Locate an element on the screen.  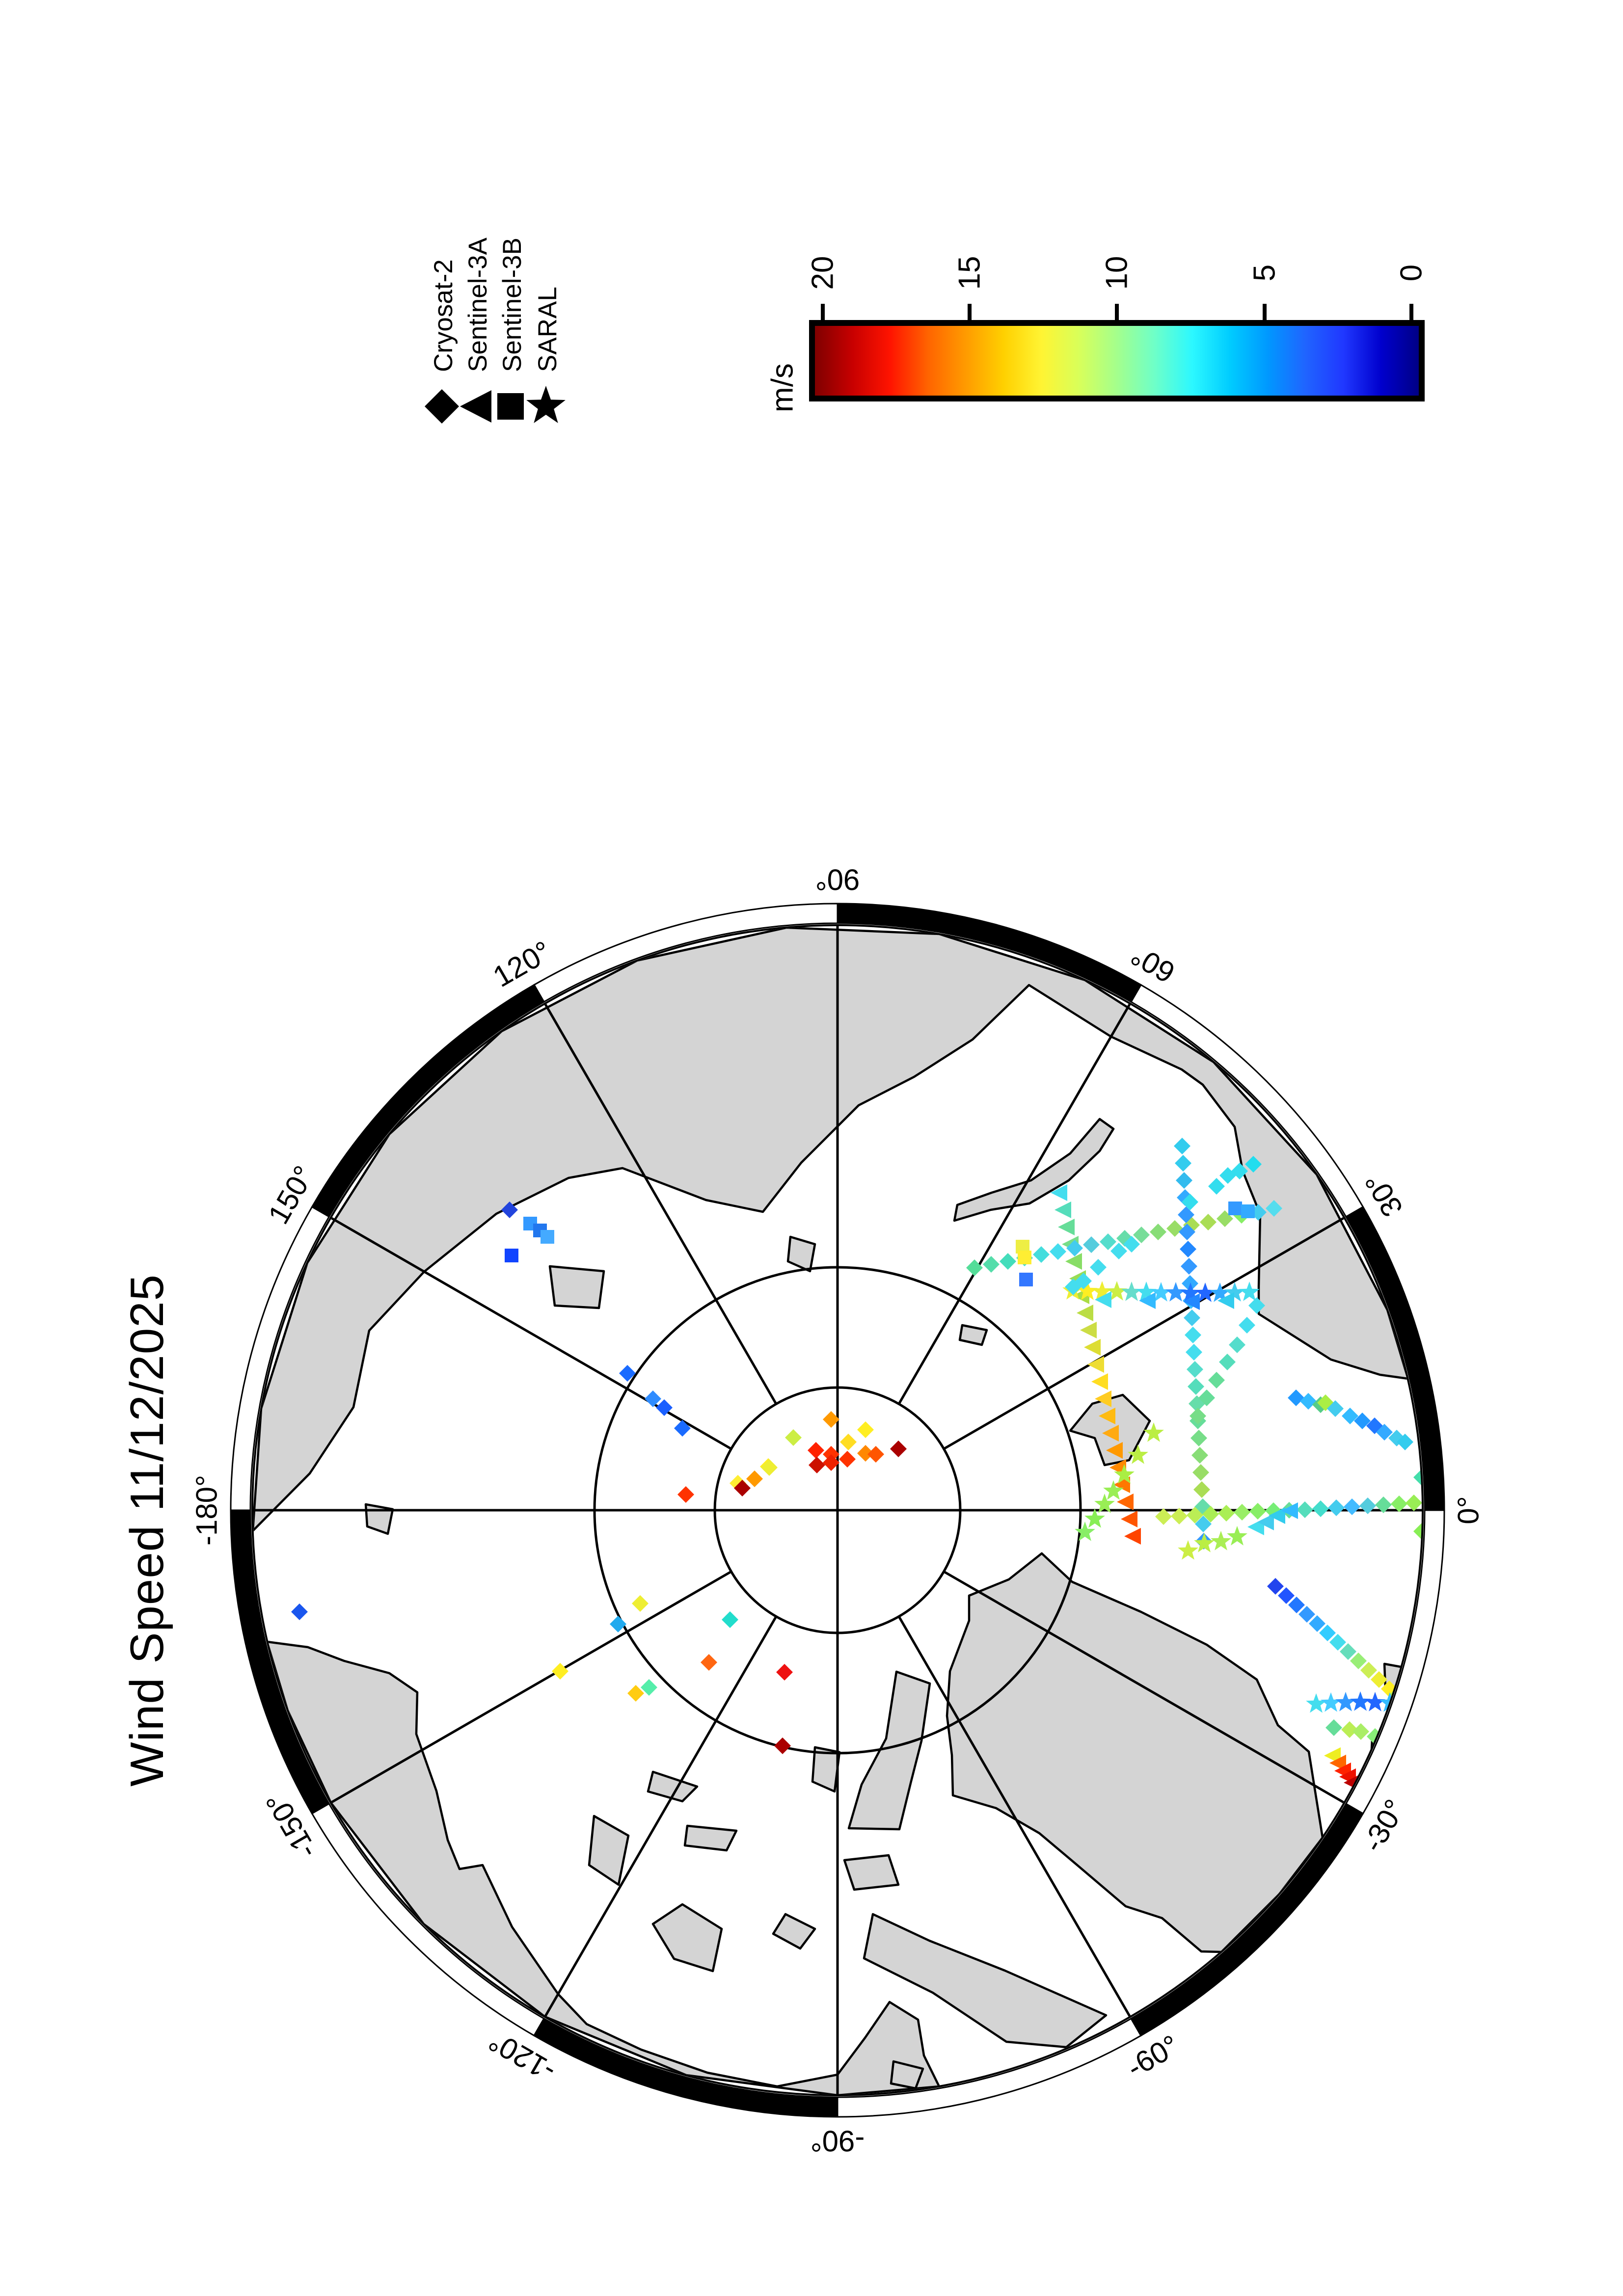
track-rim-greens is located at coordinates (1418, 1504).